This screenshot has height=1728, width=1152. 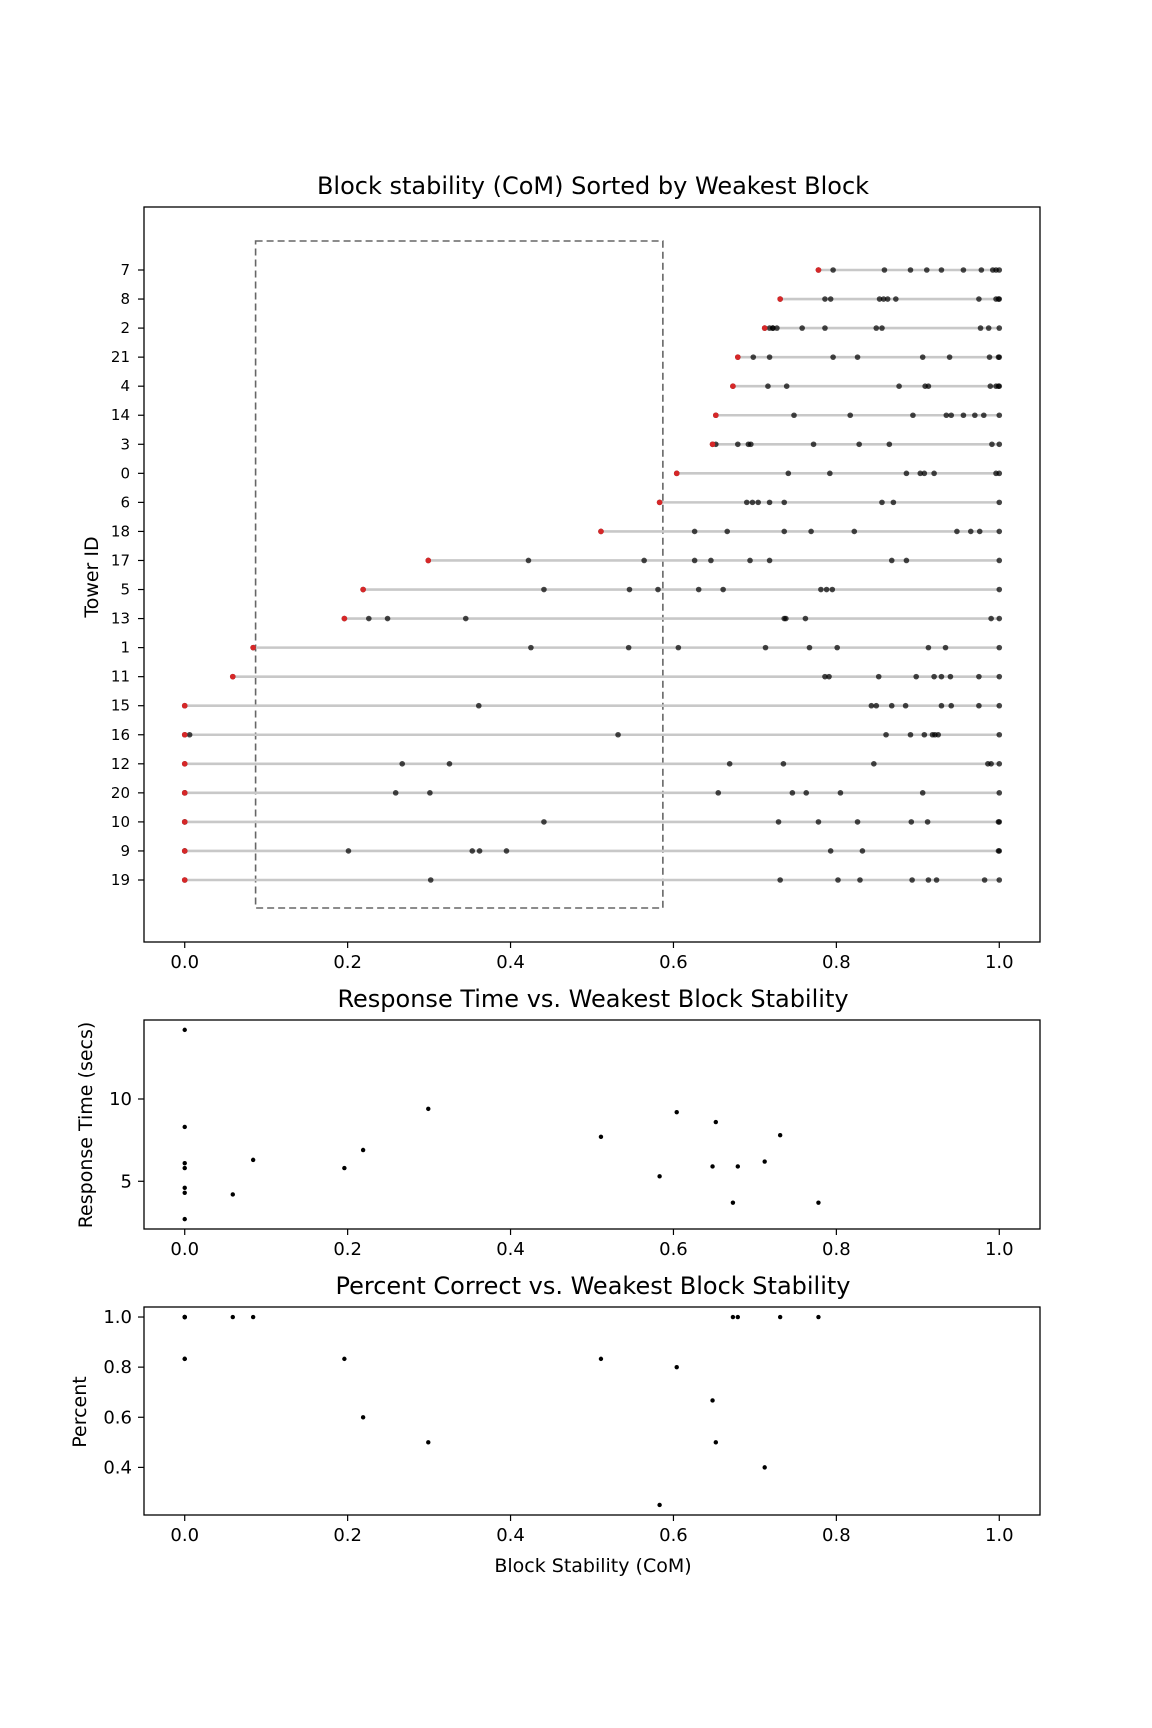 What do you see at coordinates (80, 1412) in the screenshot?
I see `percent-correct-y-label: Percent` at bounding box center [80, 1412].